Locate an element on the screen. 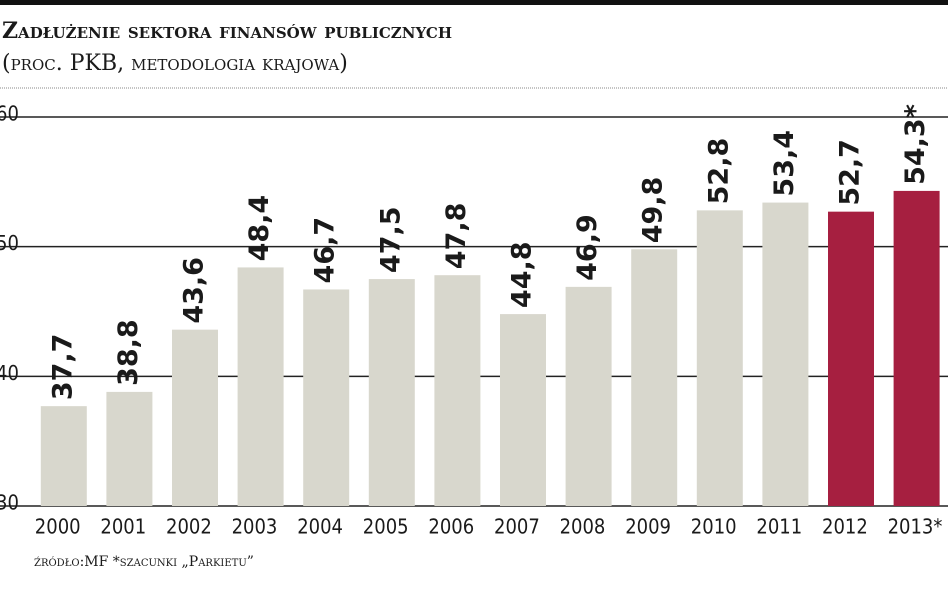  x-tick-label: 2001 is located at coordinates (123, 527).